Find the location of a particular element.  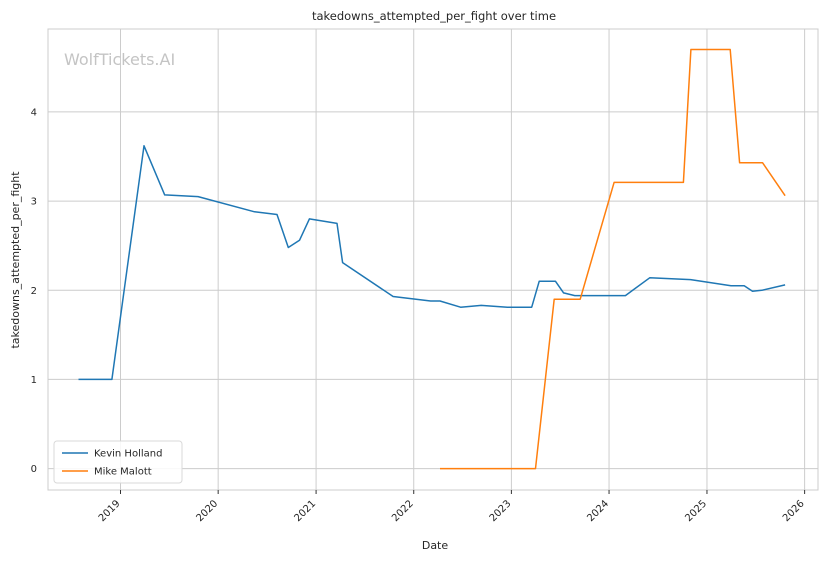

legend-label-kevin-holland: Kevin Holland is located at coordinates (128, 454).